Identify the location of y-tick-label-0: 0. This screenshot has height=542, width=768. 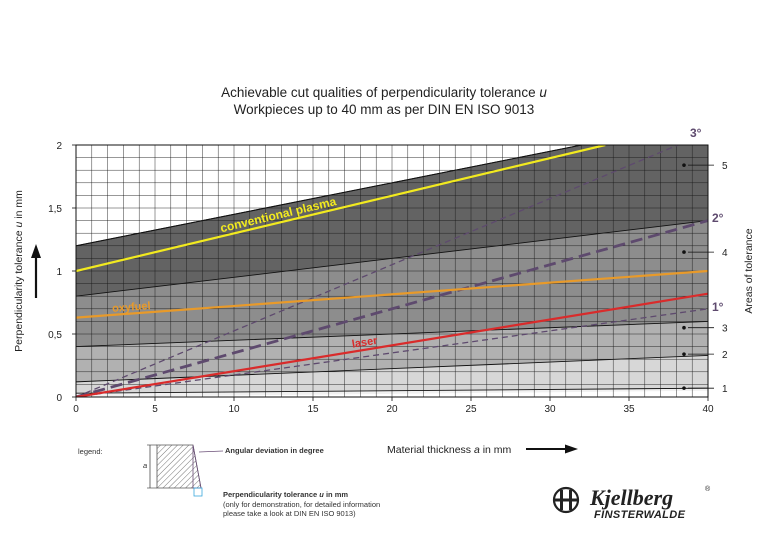
(59, 398).